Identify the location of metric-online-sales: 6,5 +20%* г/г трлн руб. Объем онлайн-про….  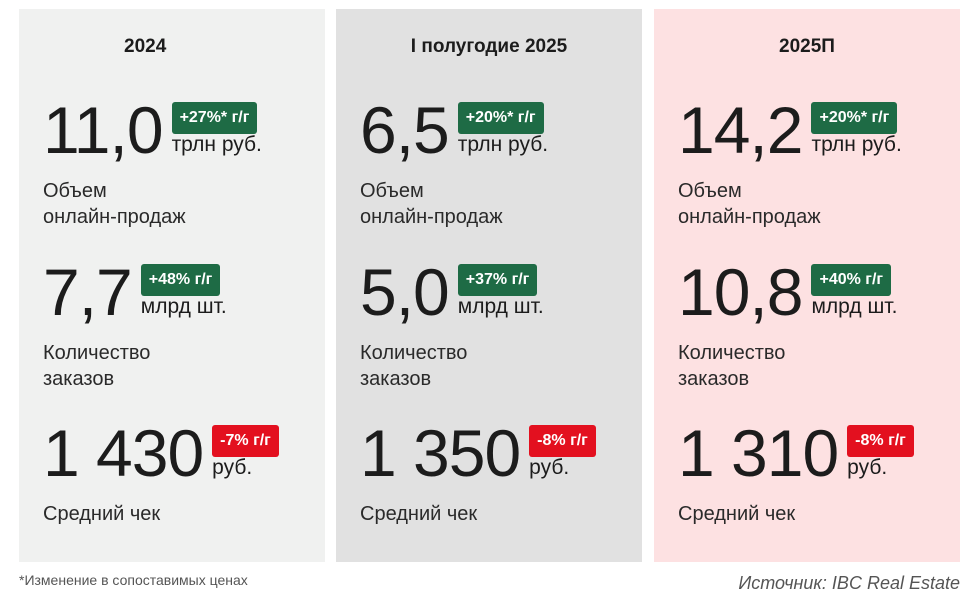
(497, 161).